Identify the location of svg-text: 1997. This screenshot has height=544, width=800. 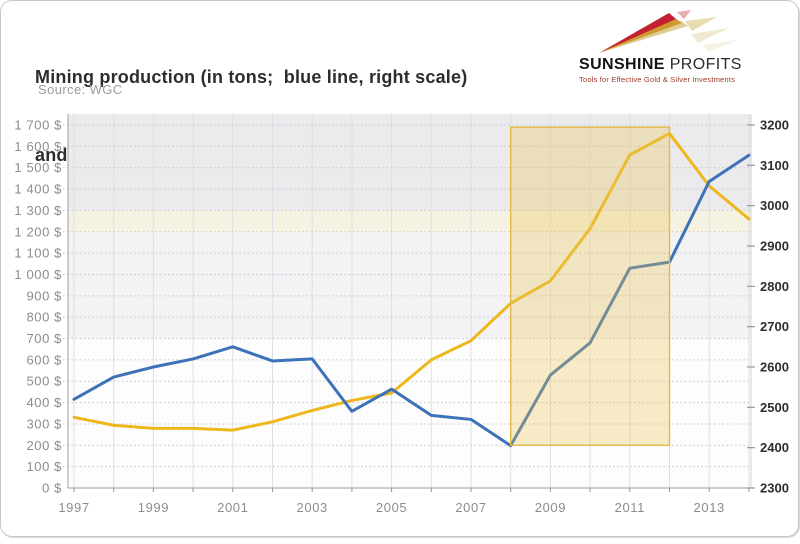
(73, 507).